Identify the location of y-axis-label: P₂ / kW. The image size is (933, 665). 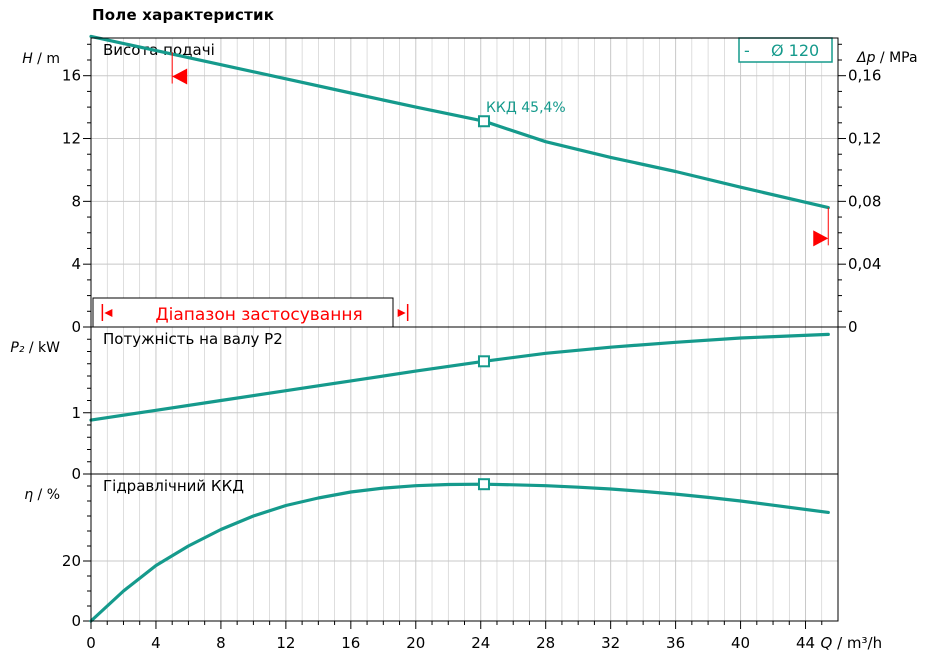
(35, 348).